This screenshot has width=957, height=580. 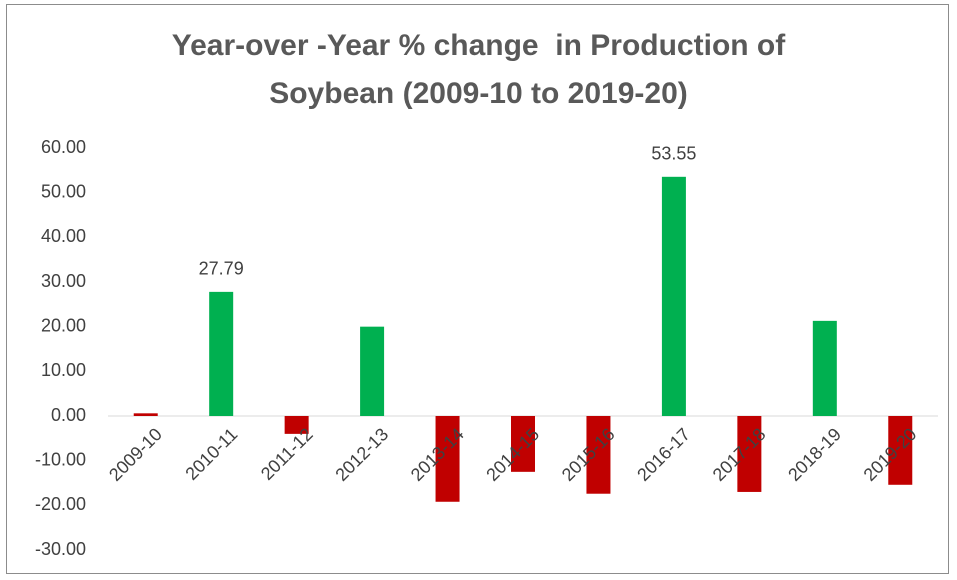 What do you see at coordinates (63, 281) in the screenshot?
I see `y-tick-label: 30.00` at bounding box center [63, 281].